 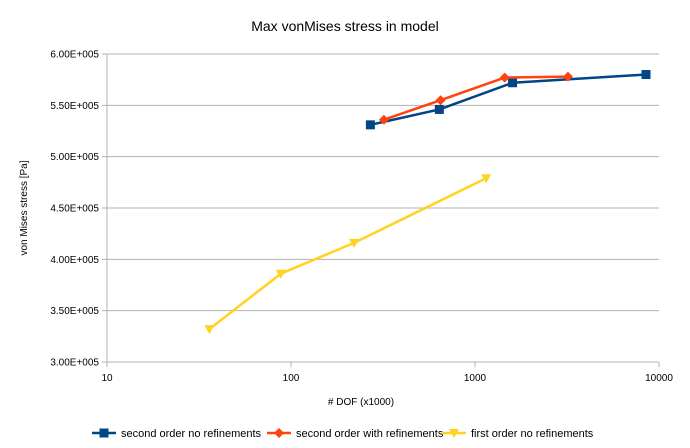 What do you see at coordinates (291, 378) in the screenshot?
I see `x-tick-label: 100` at bounding box center [291, 378].